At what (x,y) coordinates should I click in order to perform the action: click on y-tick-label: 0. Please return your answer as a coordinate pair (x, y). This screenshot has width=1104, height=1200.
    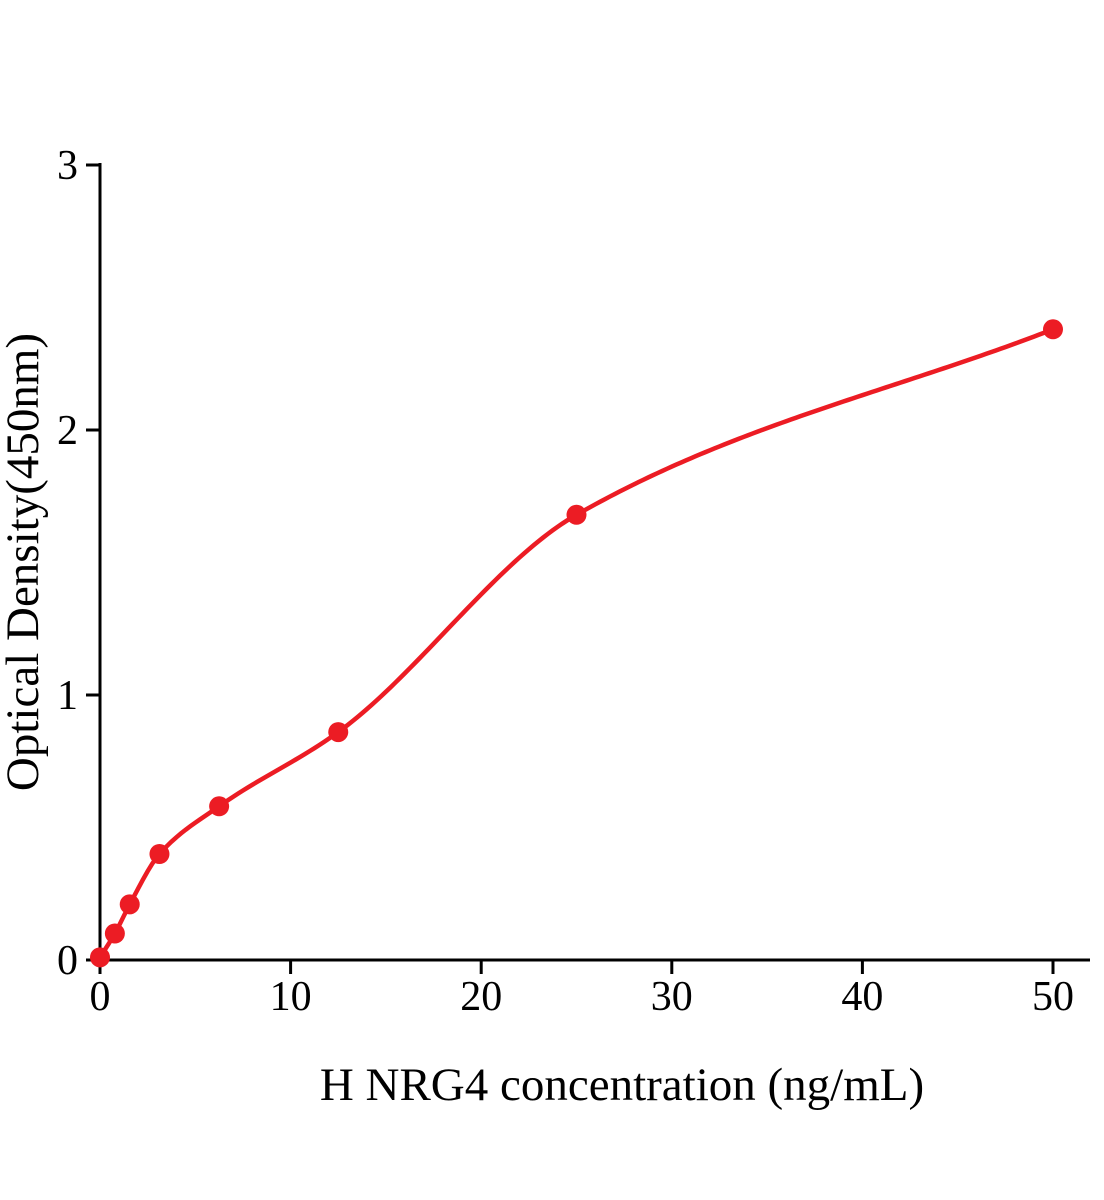
    Looking at the image, I should click on (67, 961).